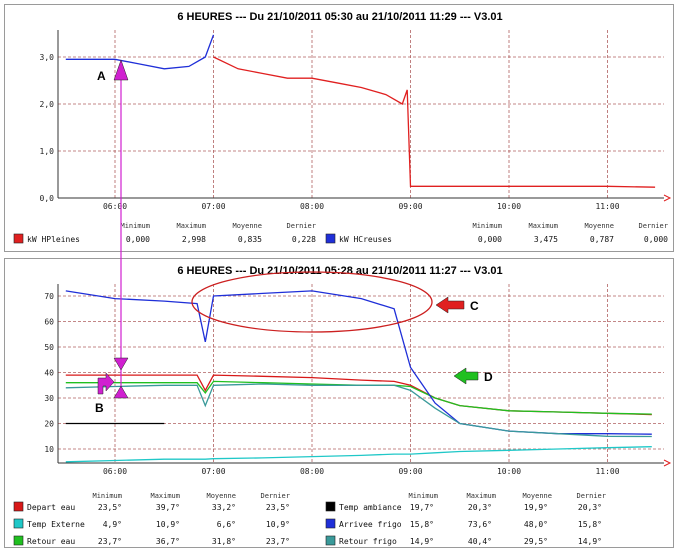  What do you see at coordinates (121, 364) in the screenshot?
I see `annotation-arrow-b-down` at bounding box center [121, 364].